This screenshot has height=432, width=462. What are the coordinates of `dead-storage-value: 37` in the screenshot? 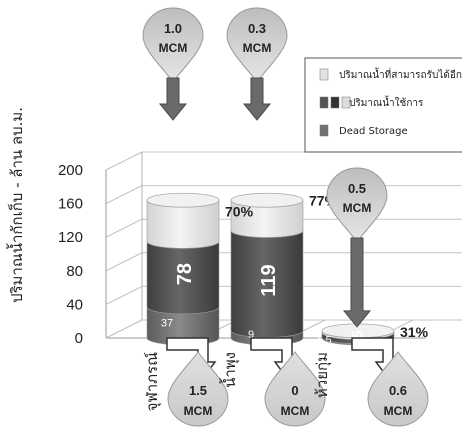 It's located at (167, 323).